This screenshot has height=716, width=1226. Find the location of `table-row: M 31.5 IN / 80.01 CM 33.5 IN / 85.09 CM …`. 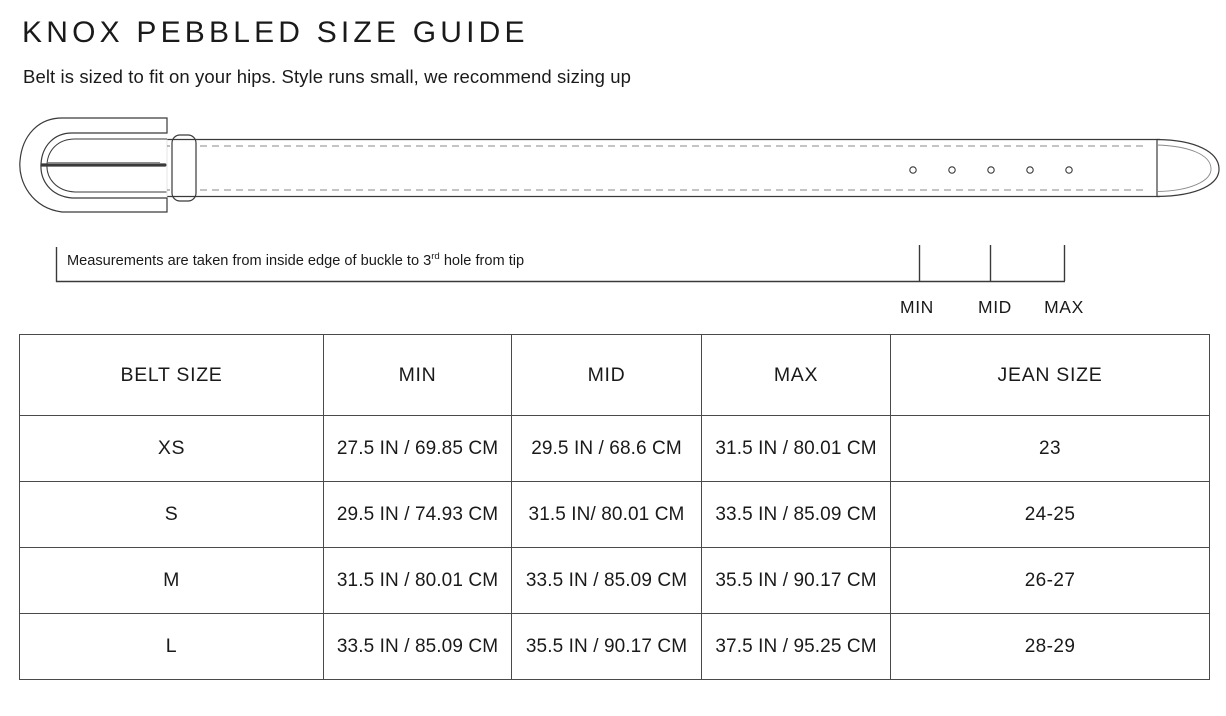

table-row: M 31.5 IN / 80.01 CM 33.5 IN / 85.09 CM … is located at coordinates (614, 580).